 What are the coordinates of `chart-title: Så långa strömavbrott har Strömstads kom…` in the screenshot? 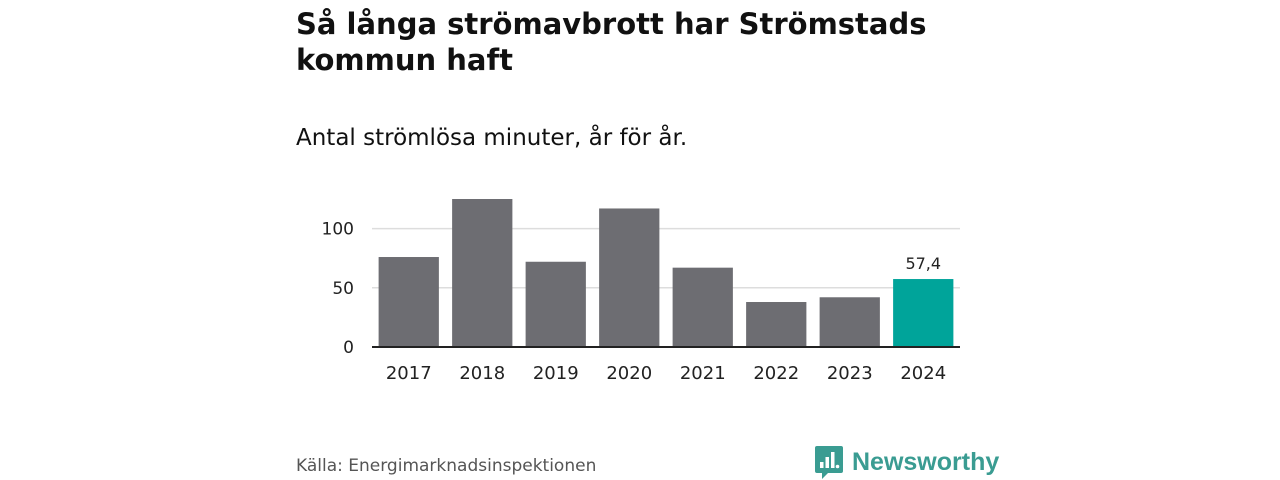 It's located at (611, 42).